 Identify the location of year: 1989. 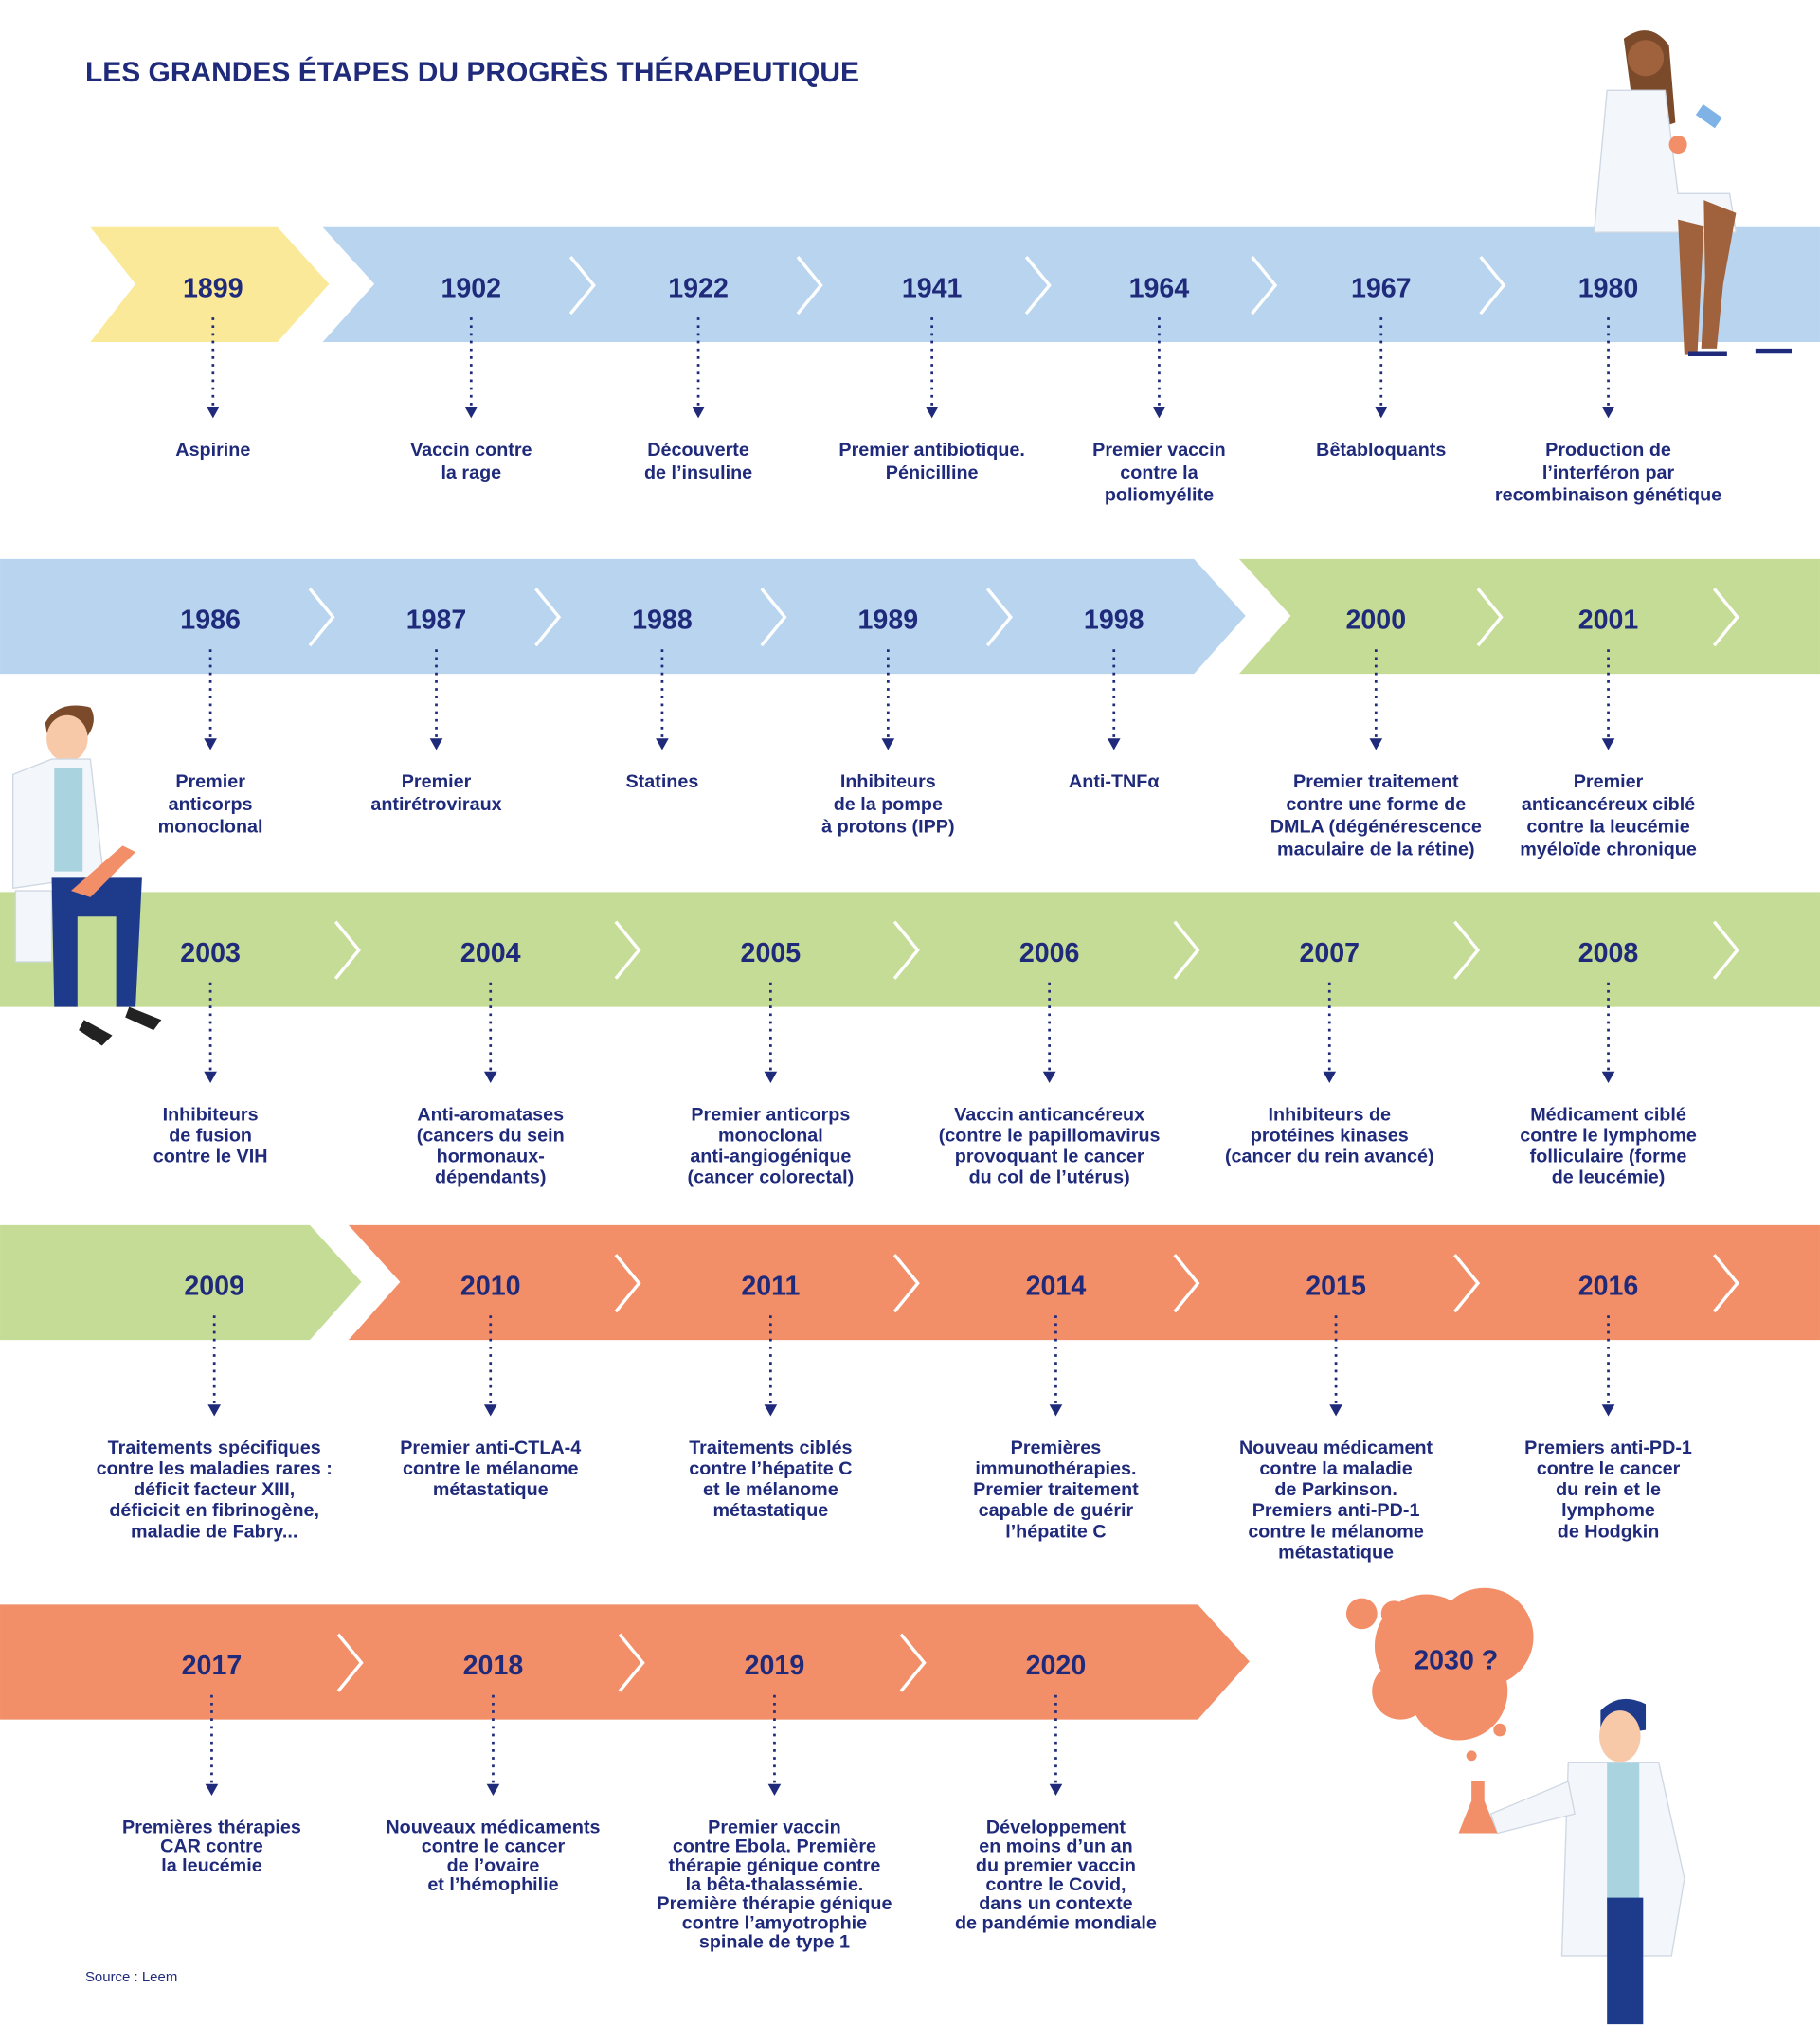
(888, 620).